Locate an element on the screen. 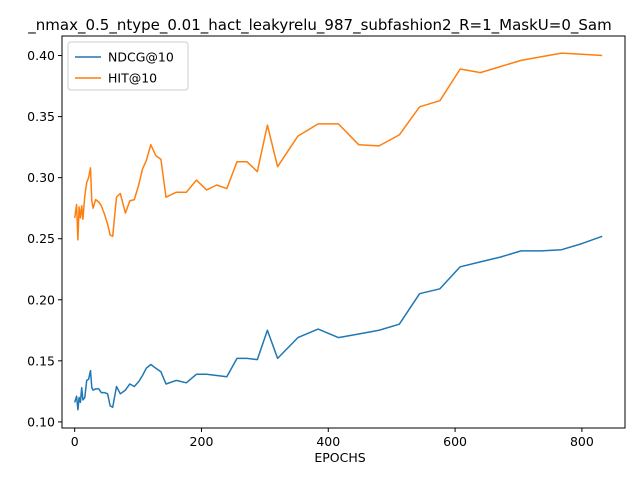 Image resolution: width=640 pixels, height=480 pixels. y-tick-label: 0.30 is located at coordinates (41, 177).